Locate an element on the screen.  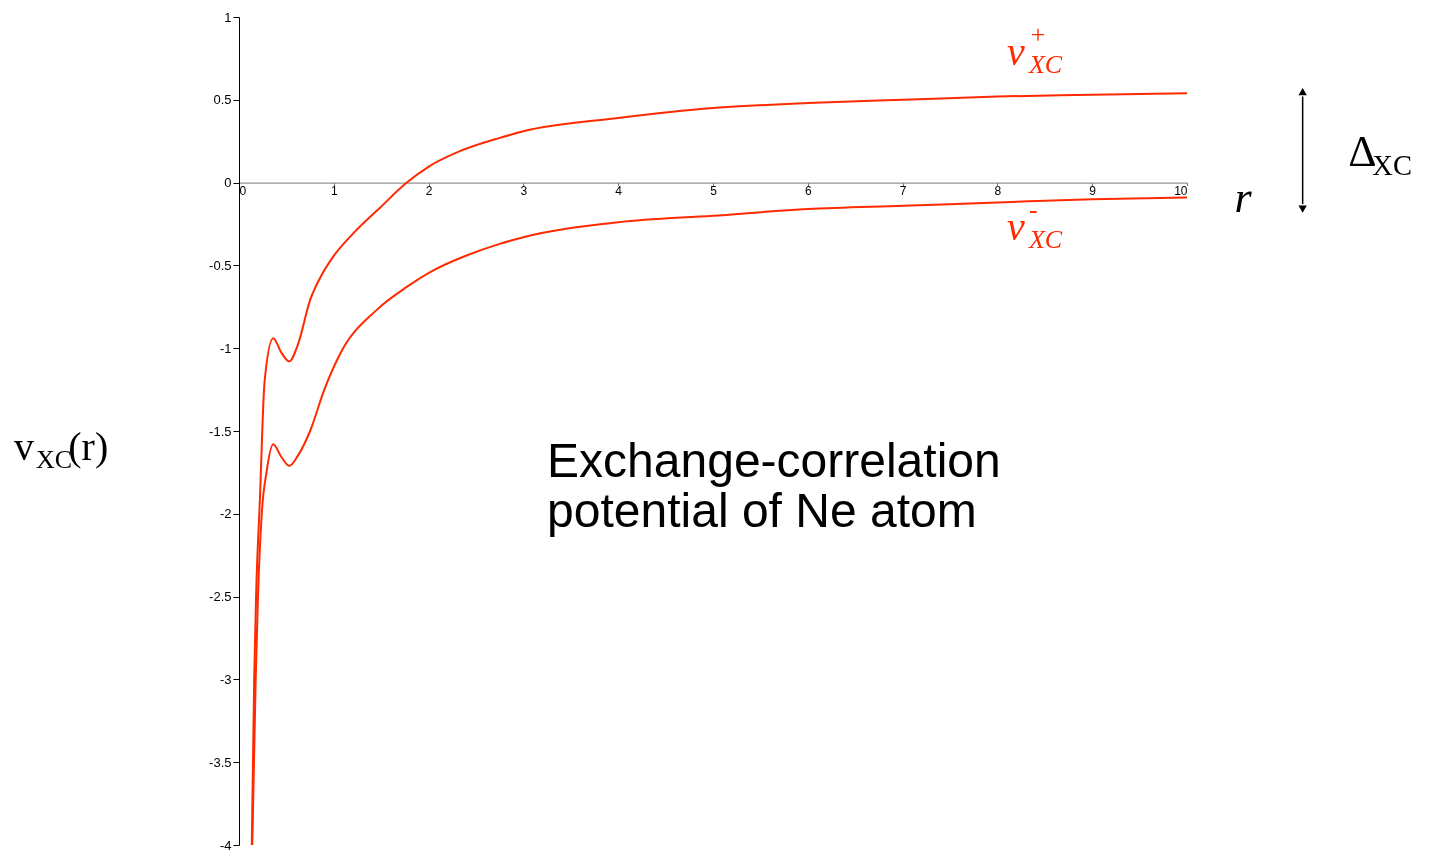
x-tick-label: 9 is located at coordinates (1093, 191).